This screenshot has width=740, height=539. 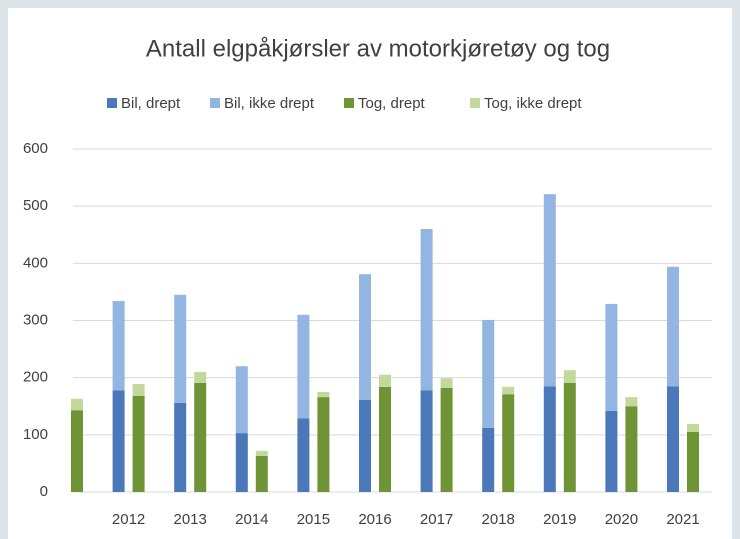 What do you see at coordinates (251, 519) in the screenshot?
I see `x-tick-label: 2014` at bounding box center [251, 519].